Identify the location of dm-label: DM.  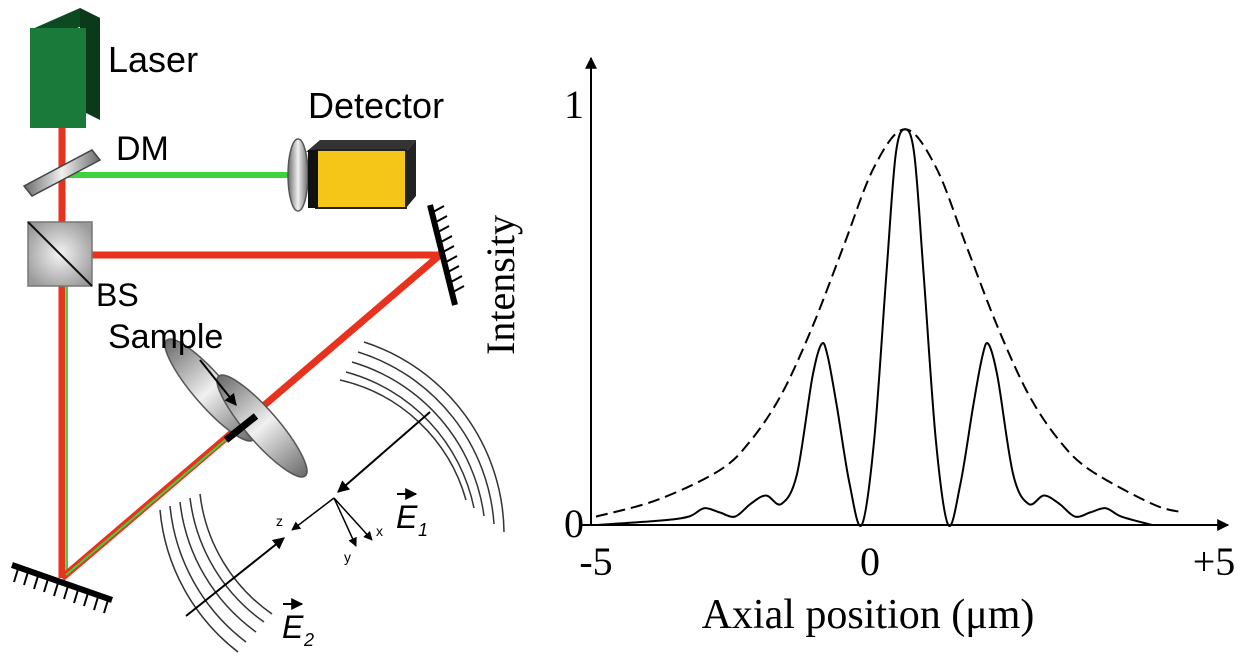
(142, 149).